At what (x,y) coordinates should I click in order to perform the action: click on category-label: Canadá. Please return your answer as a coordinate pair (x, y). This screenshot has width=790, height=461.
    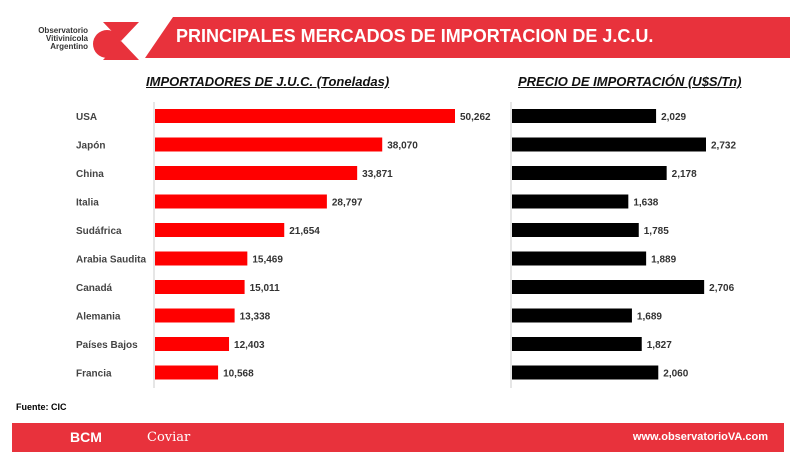
    Looking at the image, I should click on (94, 288).